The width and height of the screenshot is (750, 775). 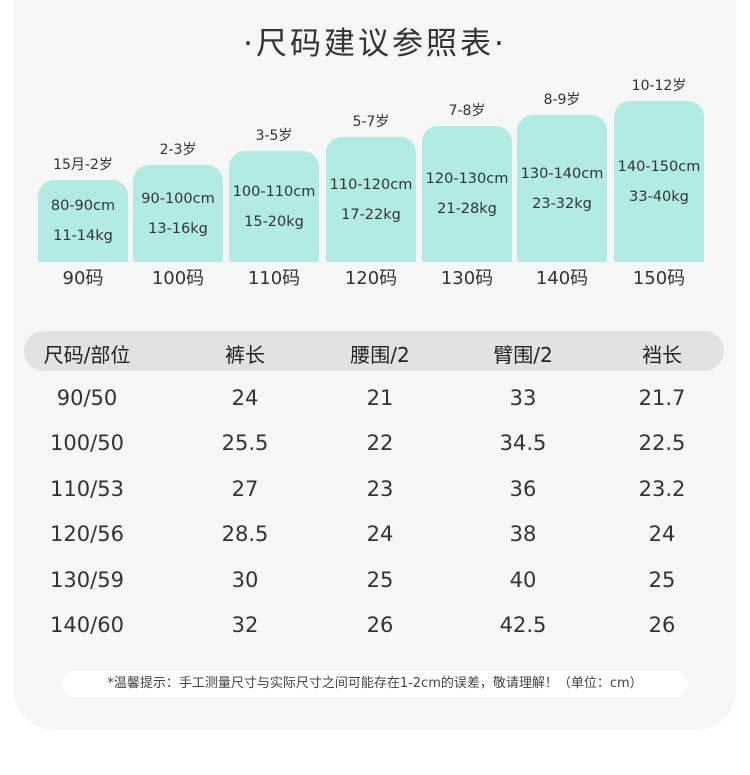 I want to click on table-row: 120/56 28.5 24 38 24, so click(x=375, y=544).